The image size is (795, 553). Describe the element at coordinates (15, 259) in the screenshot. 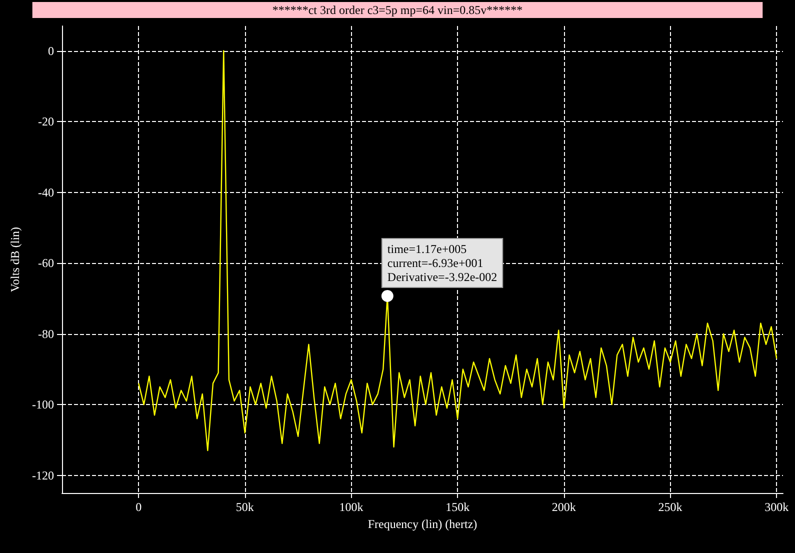

I see `y-axis-title: Volts dB (lin)` at that location.